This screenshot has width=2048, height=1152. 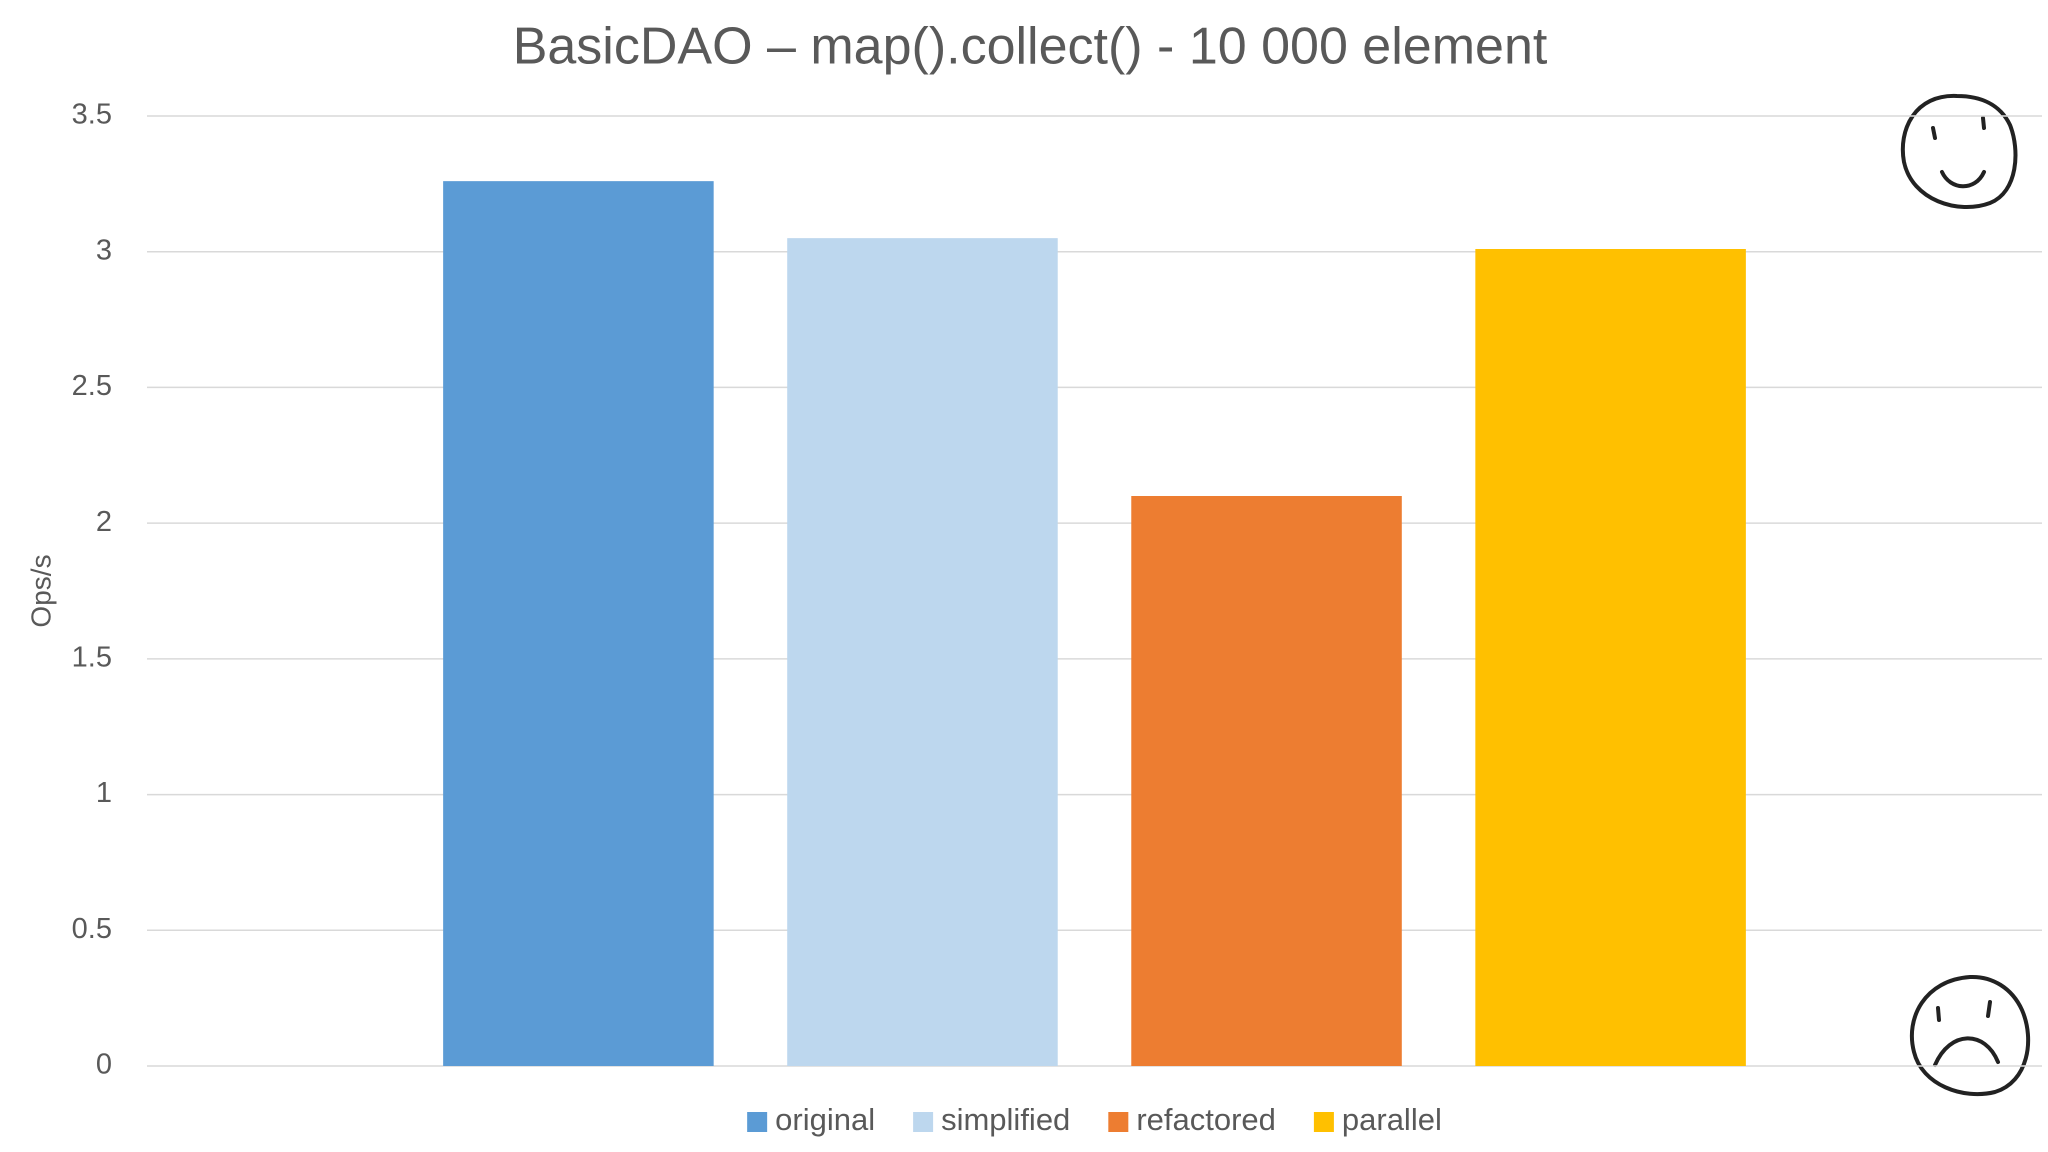 What do you see at coordinates (1392, 1119) in the screenshot?
I see `legend-label: parallel` at bounding box center [1392, 1119].